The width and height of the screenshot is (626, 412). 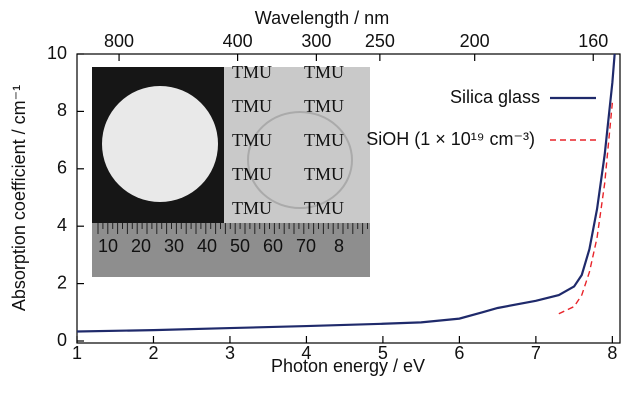 I want to click on y-tick-label: 2, so click(x=62, y=282).